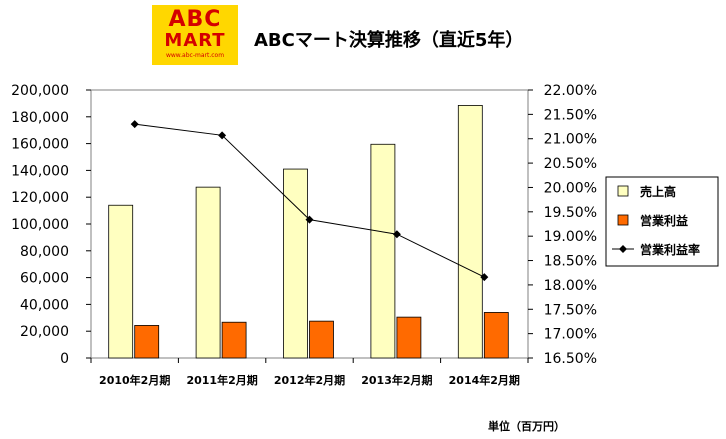 This screenshot has height=439, width=726. What do you see at coordinates (570, 359) in the screenshot?
I see `right-axis-tick-label: 16.50%` at bounding box center [570, 359].